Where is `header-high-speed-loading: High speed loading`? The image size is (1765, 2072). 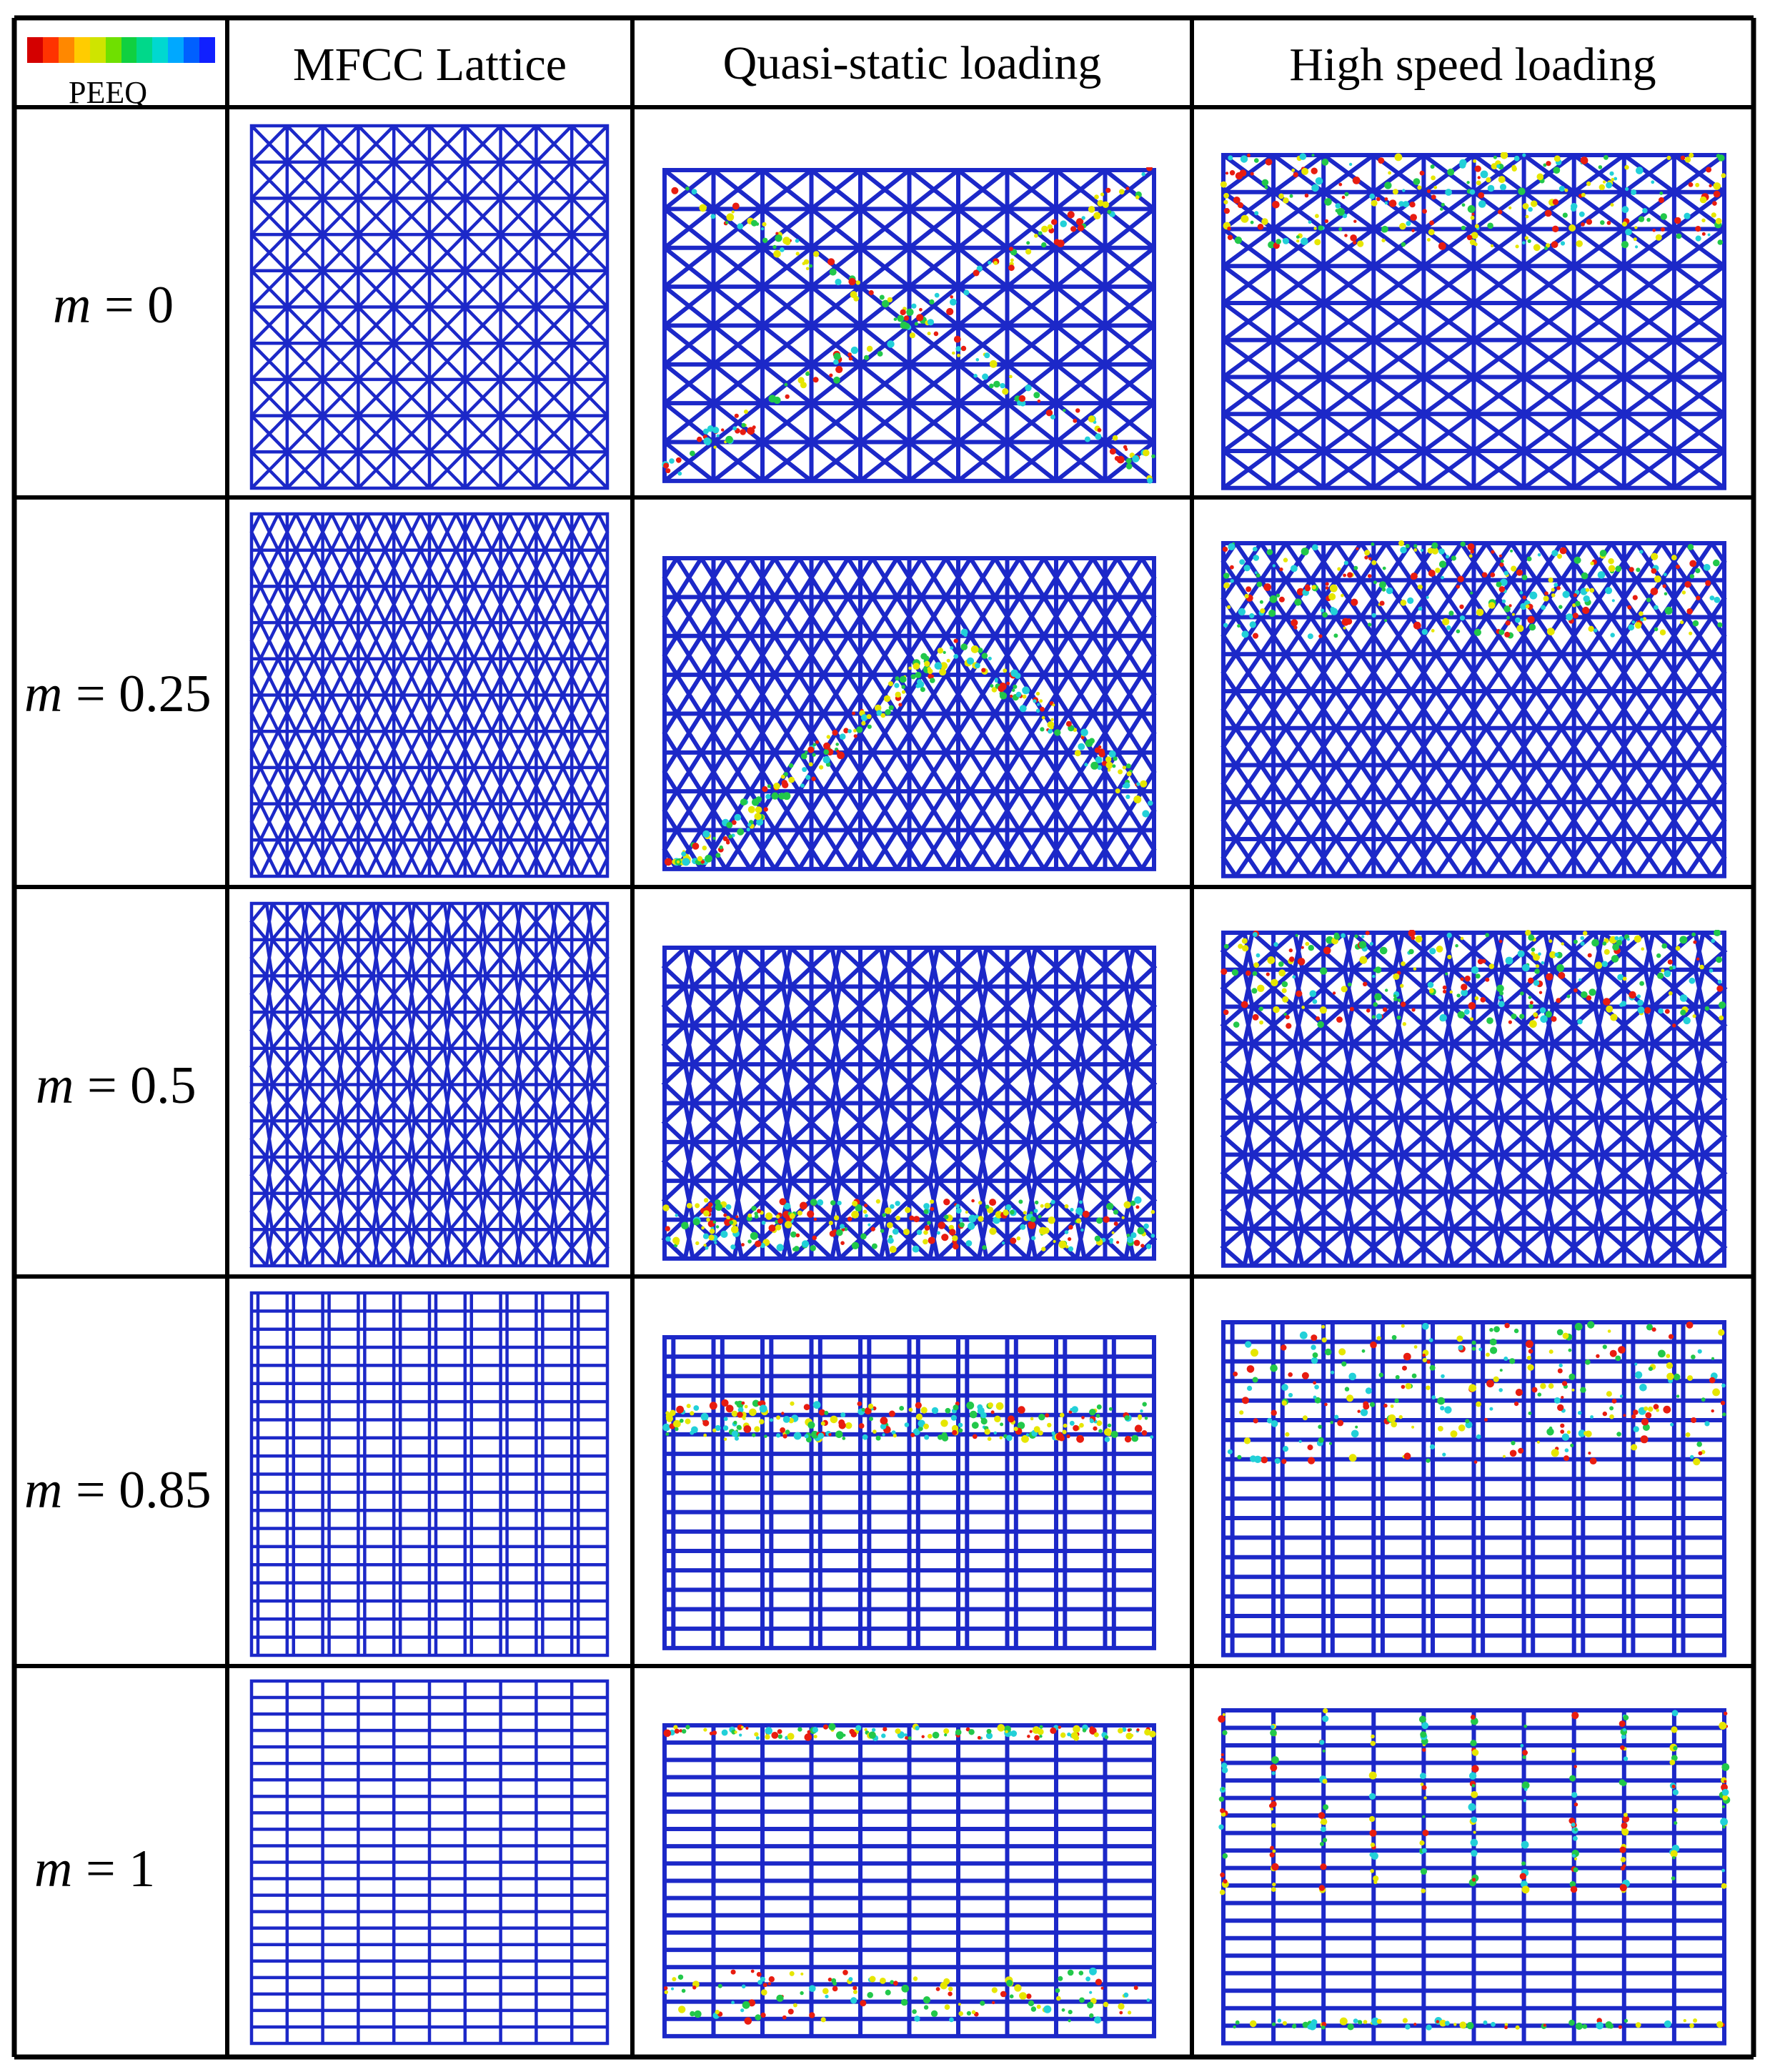 header-high-speed-loading: High speed loading is located at coordinates (1472, 65).